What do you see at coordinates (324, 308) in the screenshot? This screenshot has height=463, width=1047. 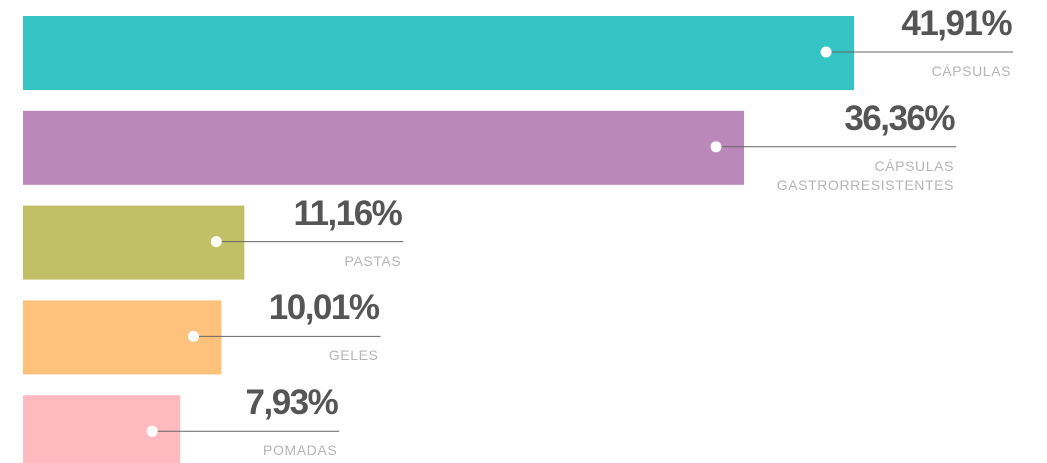 I see `value-label: 10,01%` at bounding box center [324, 308].